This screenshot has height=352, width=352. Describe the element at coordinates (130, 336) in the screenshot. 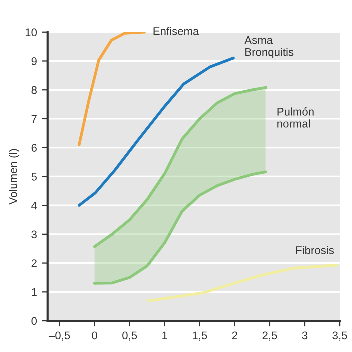

I see `x-tick-label: 0,5` at that location.